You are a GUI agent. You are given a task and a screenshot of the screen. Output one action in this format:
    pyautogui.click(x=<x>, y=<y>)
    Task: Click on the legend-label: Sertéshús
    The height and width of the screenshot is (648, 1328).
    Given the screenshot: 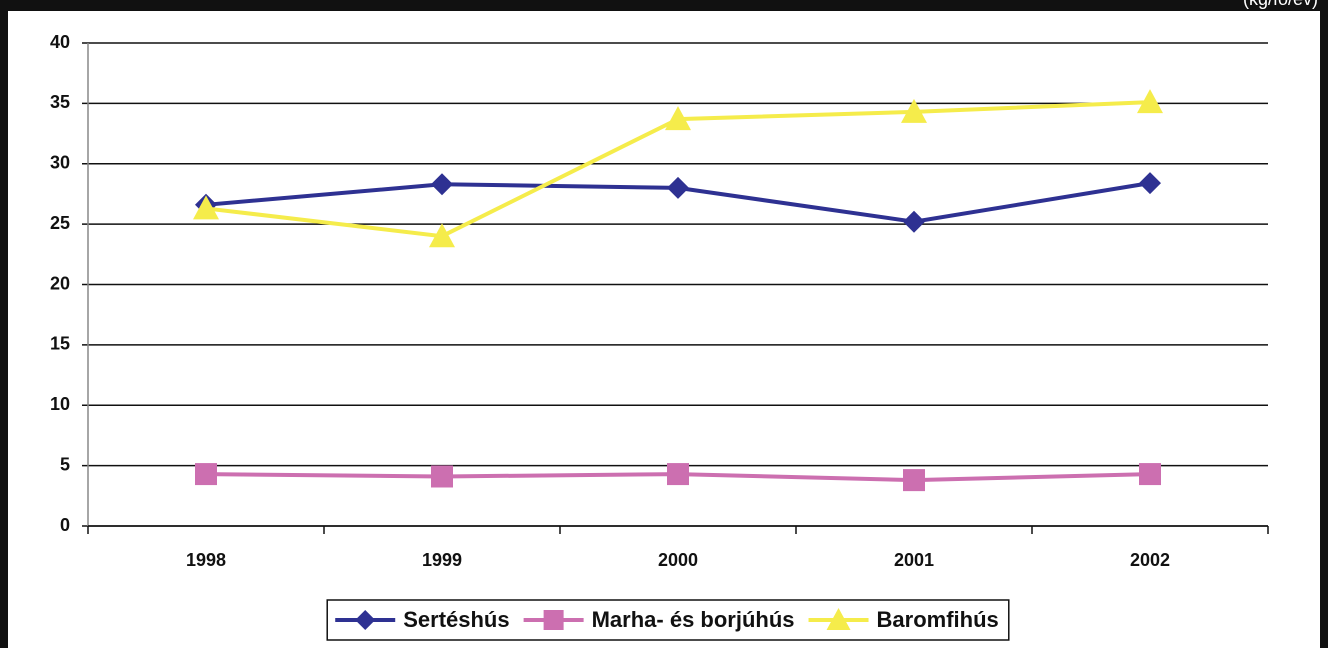 What is the action you would take?
    pyautogui.click(x=456, y=619)
    